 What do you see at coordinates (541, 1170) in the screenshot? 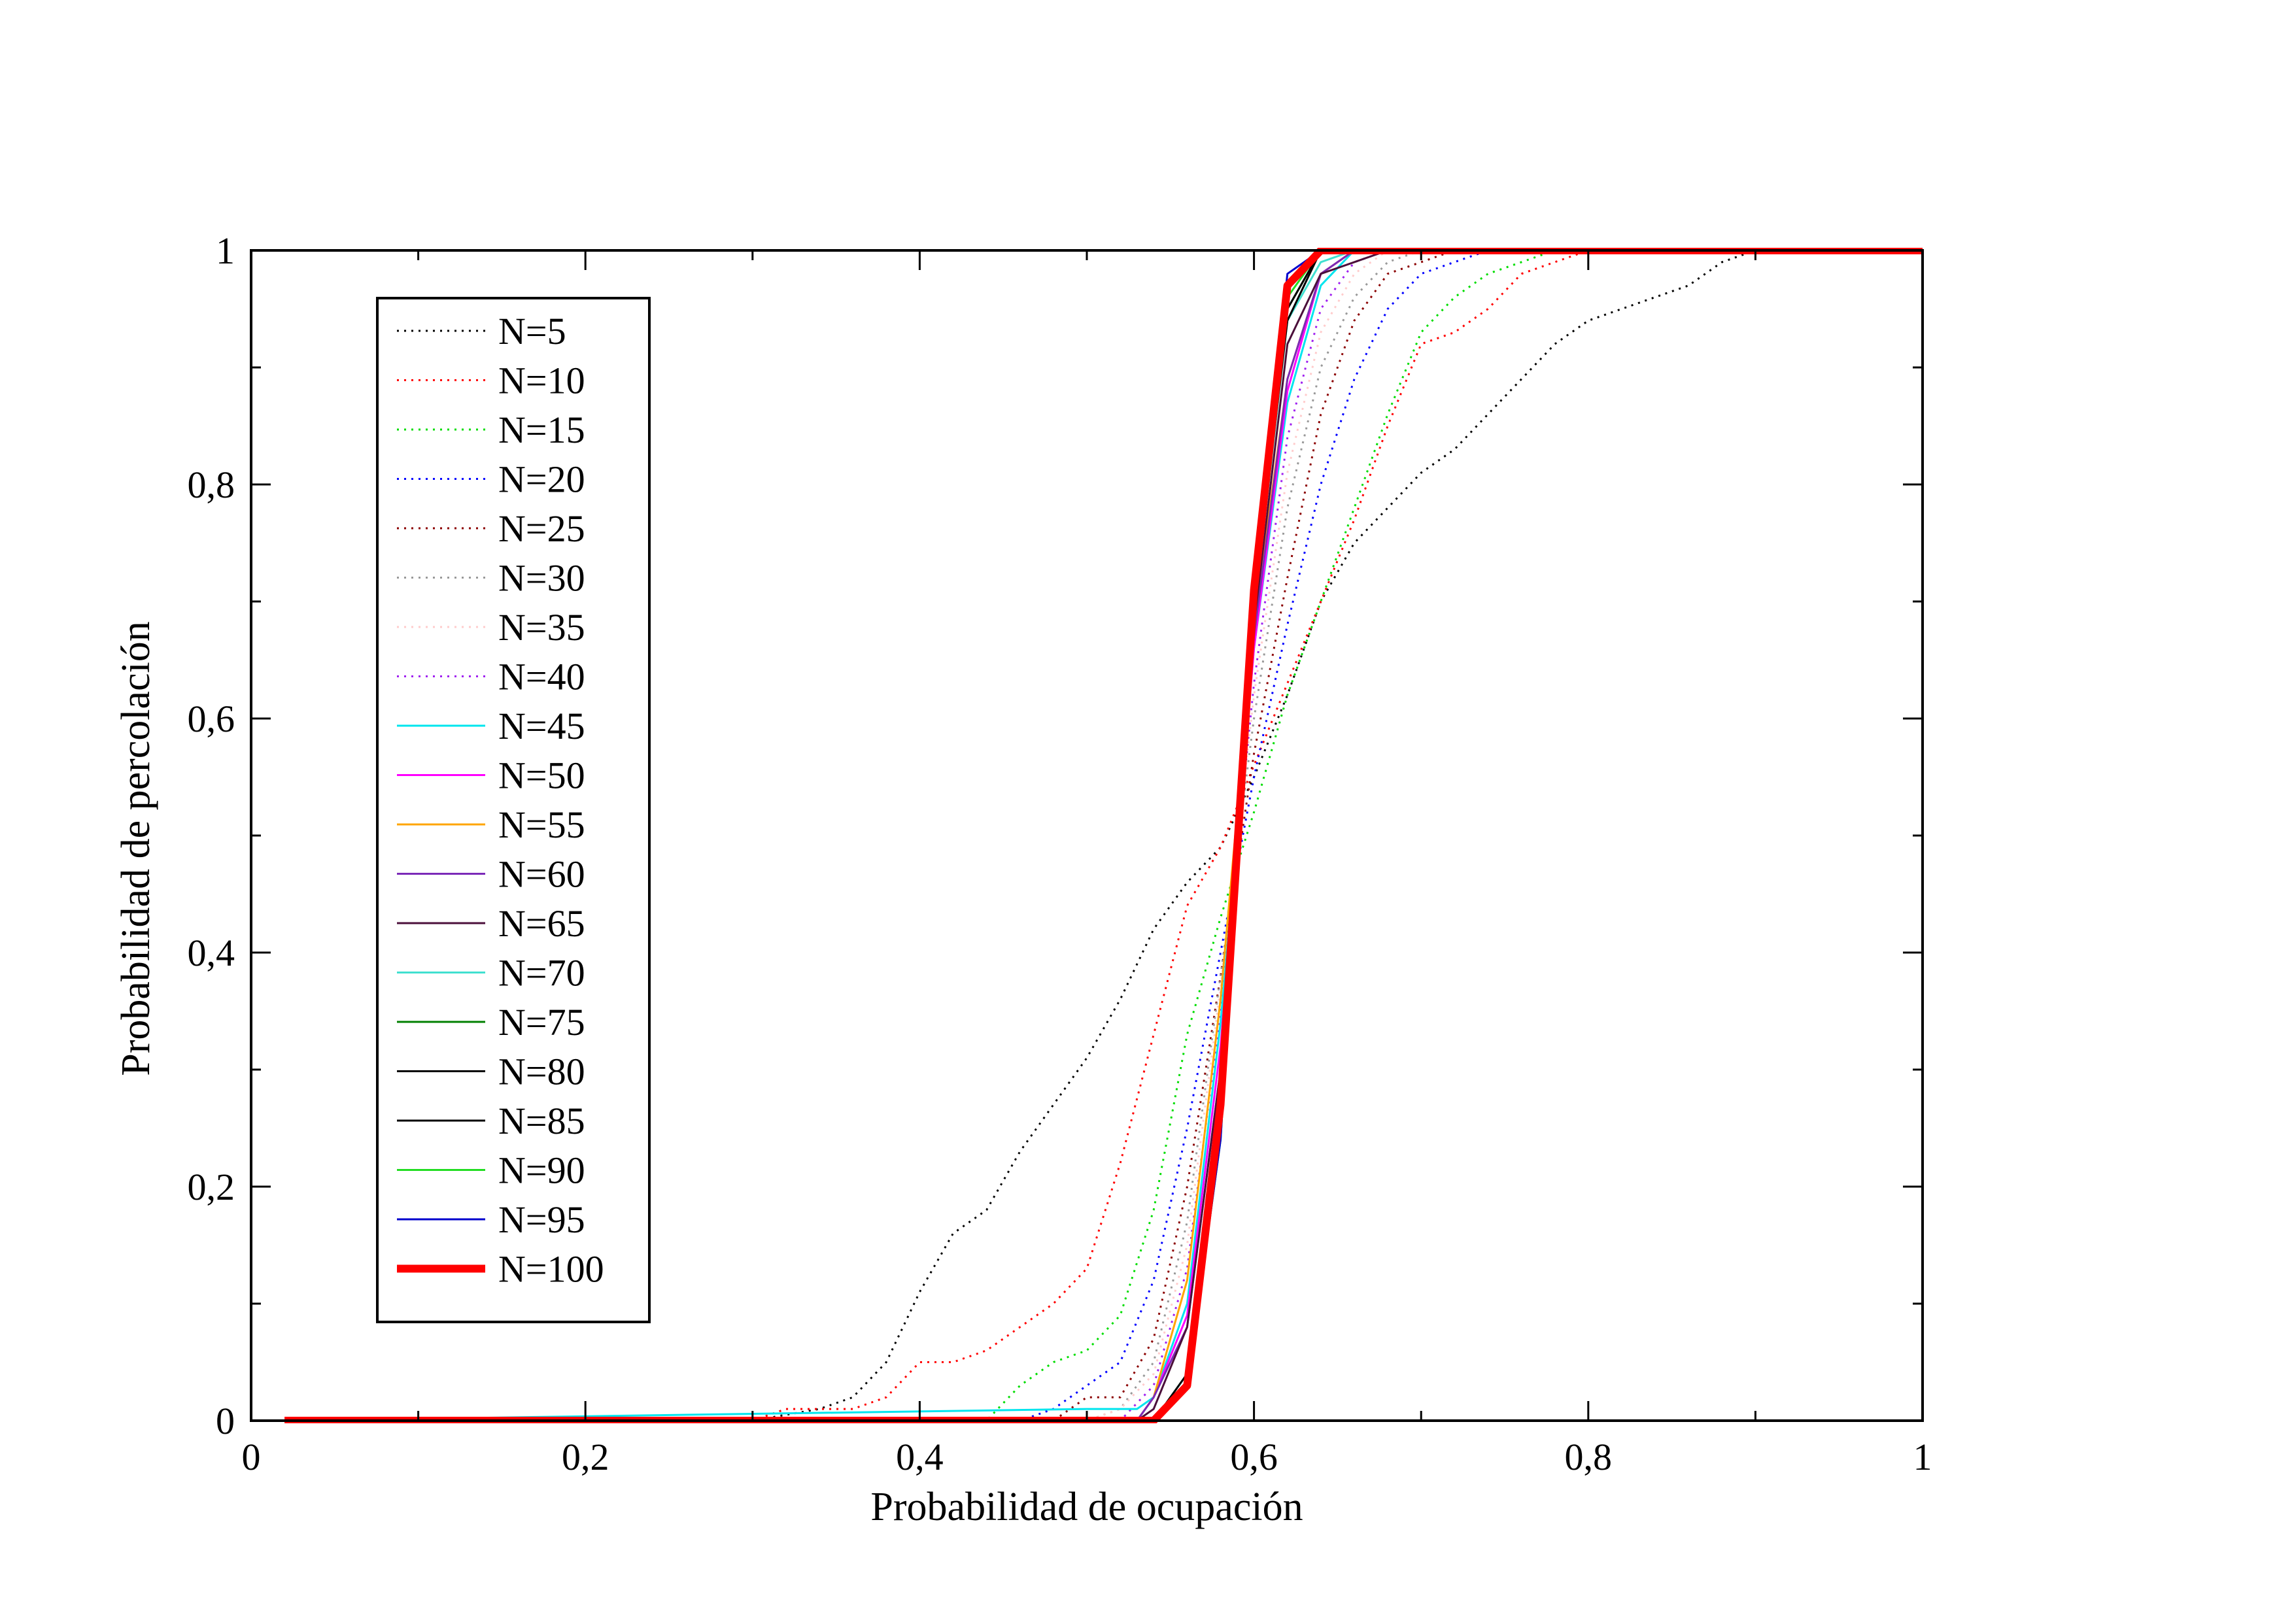
I see `legend-label-n-90: N=90` at bounding box center [541, 1170].